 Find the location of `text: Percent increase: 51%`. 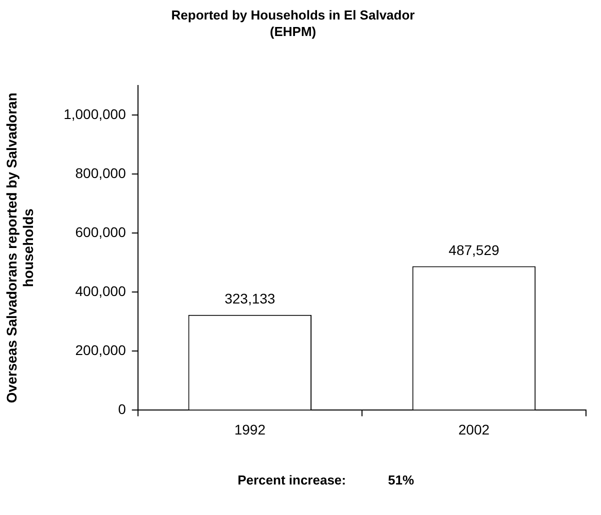

text: Percent increase: 51% is located at coordinates (326, 480).